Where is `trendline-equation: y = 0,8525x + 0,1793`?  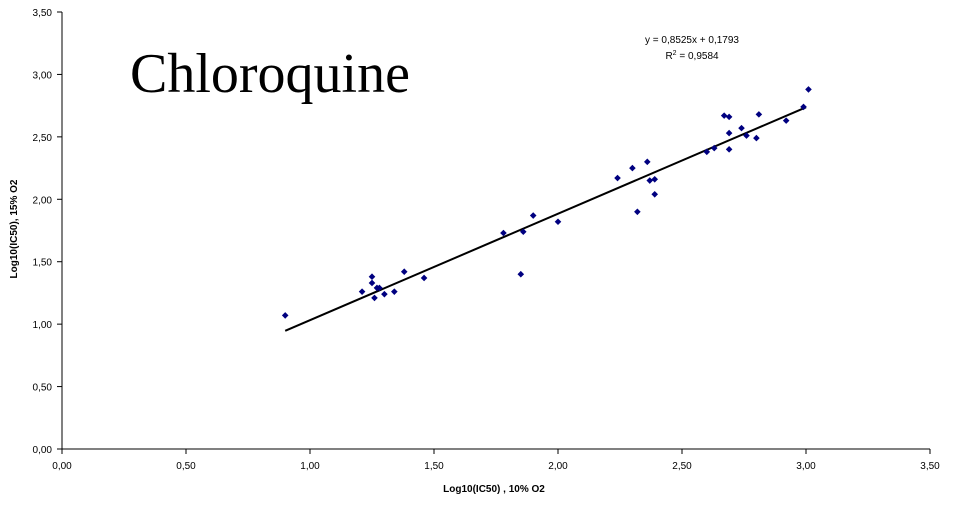
trendline-equation: y = 0,8525x + 0,1793 is located at coordinates (692, 40).